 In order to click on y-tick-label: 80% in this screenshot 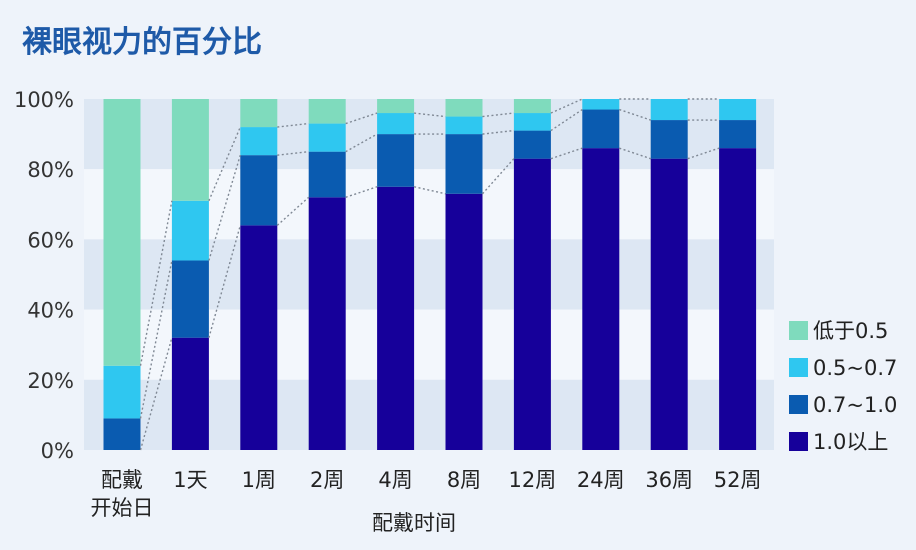, I will do `click(50, 170)`.